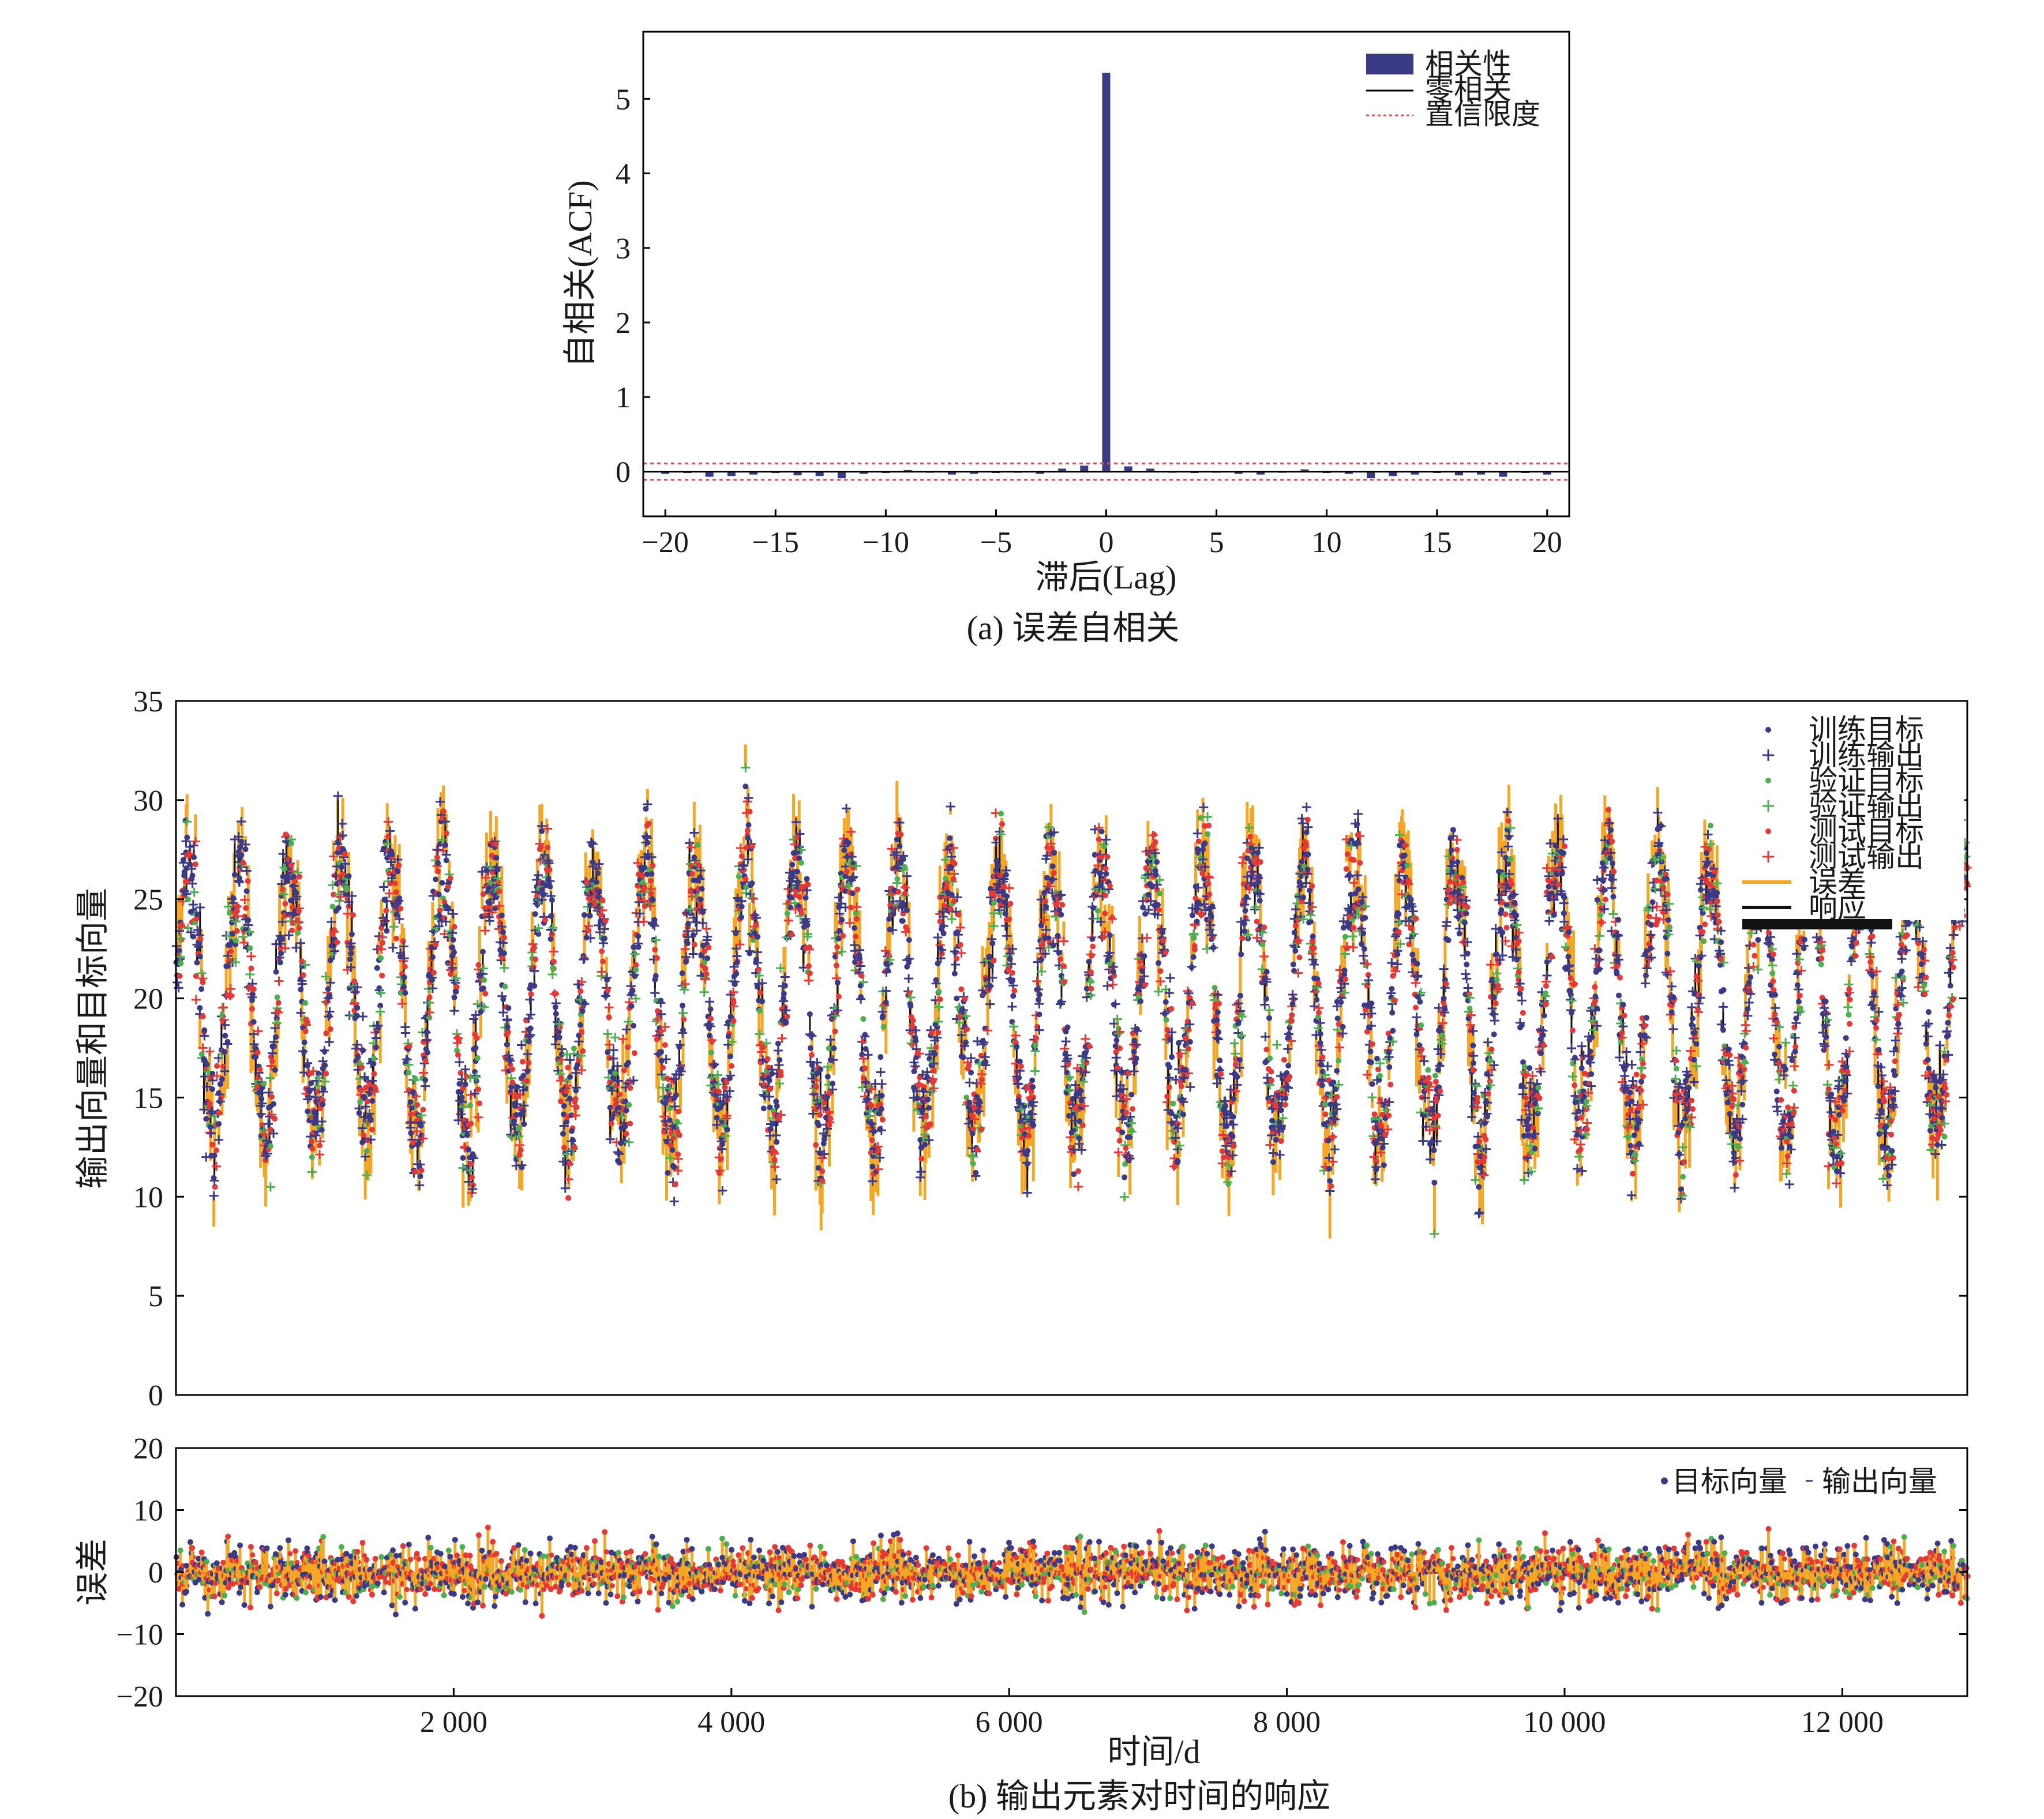  What do you see at coordinates (1089, 321) in the screenshot?
I see `acf-ticks: −20 −15 −10 −5 0 5 10 15 20 0 1 2 3 4 5` at bounding box center [1089, 321].